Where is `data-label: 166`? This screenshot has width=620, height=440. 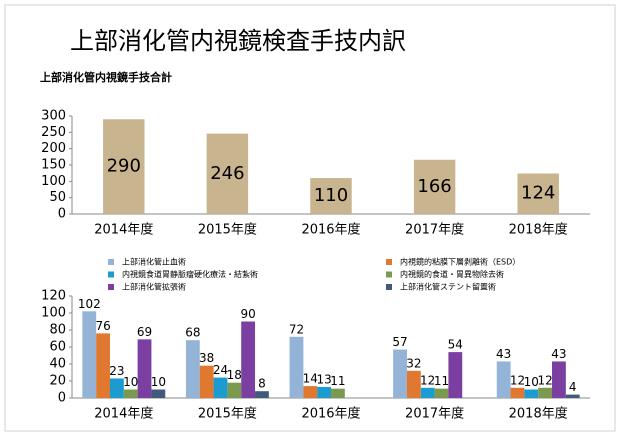 data-label: 166 is located at coordinates (434, 186).